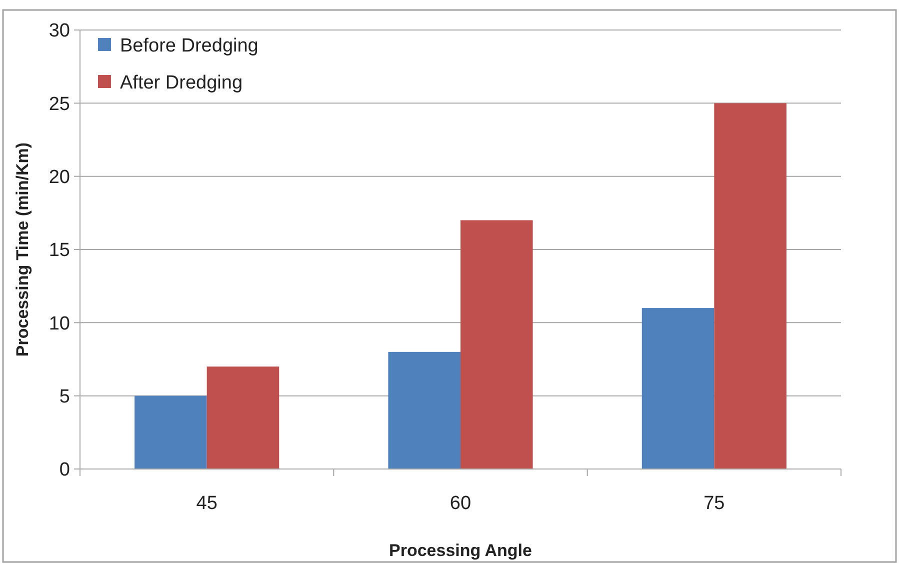 Image resolution: width=899 pixels, height=564 pixels. I want to click on legend-label: After Dredging, so click(181, 83).